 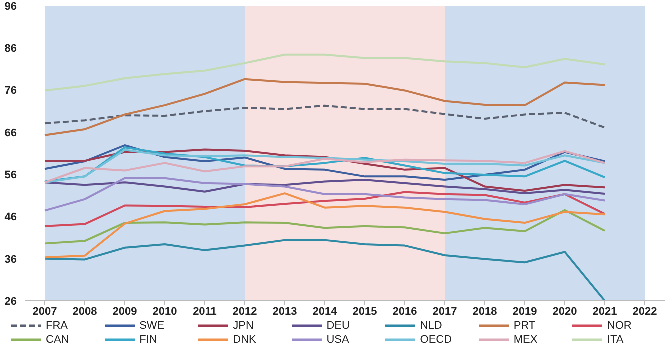 What do you see at coordinates (165, 312) in the screenshot?
I see `x-tick-label: 2010` at bounding box center [165, 312].